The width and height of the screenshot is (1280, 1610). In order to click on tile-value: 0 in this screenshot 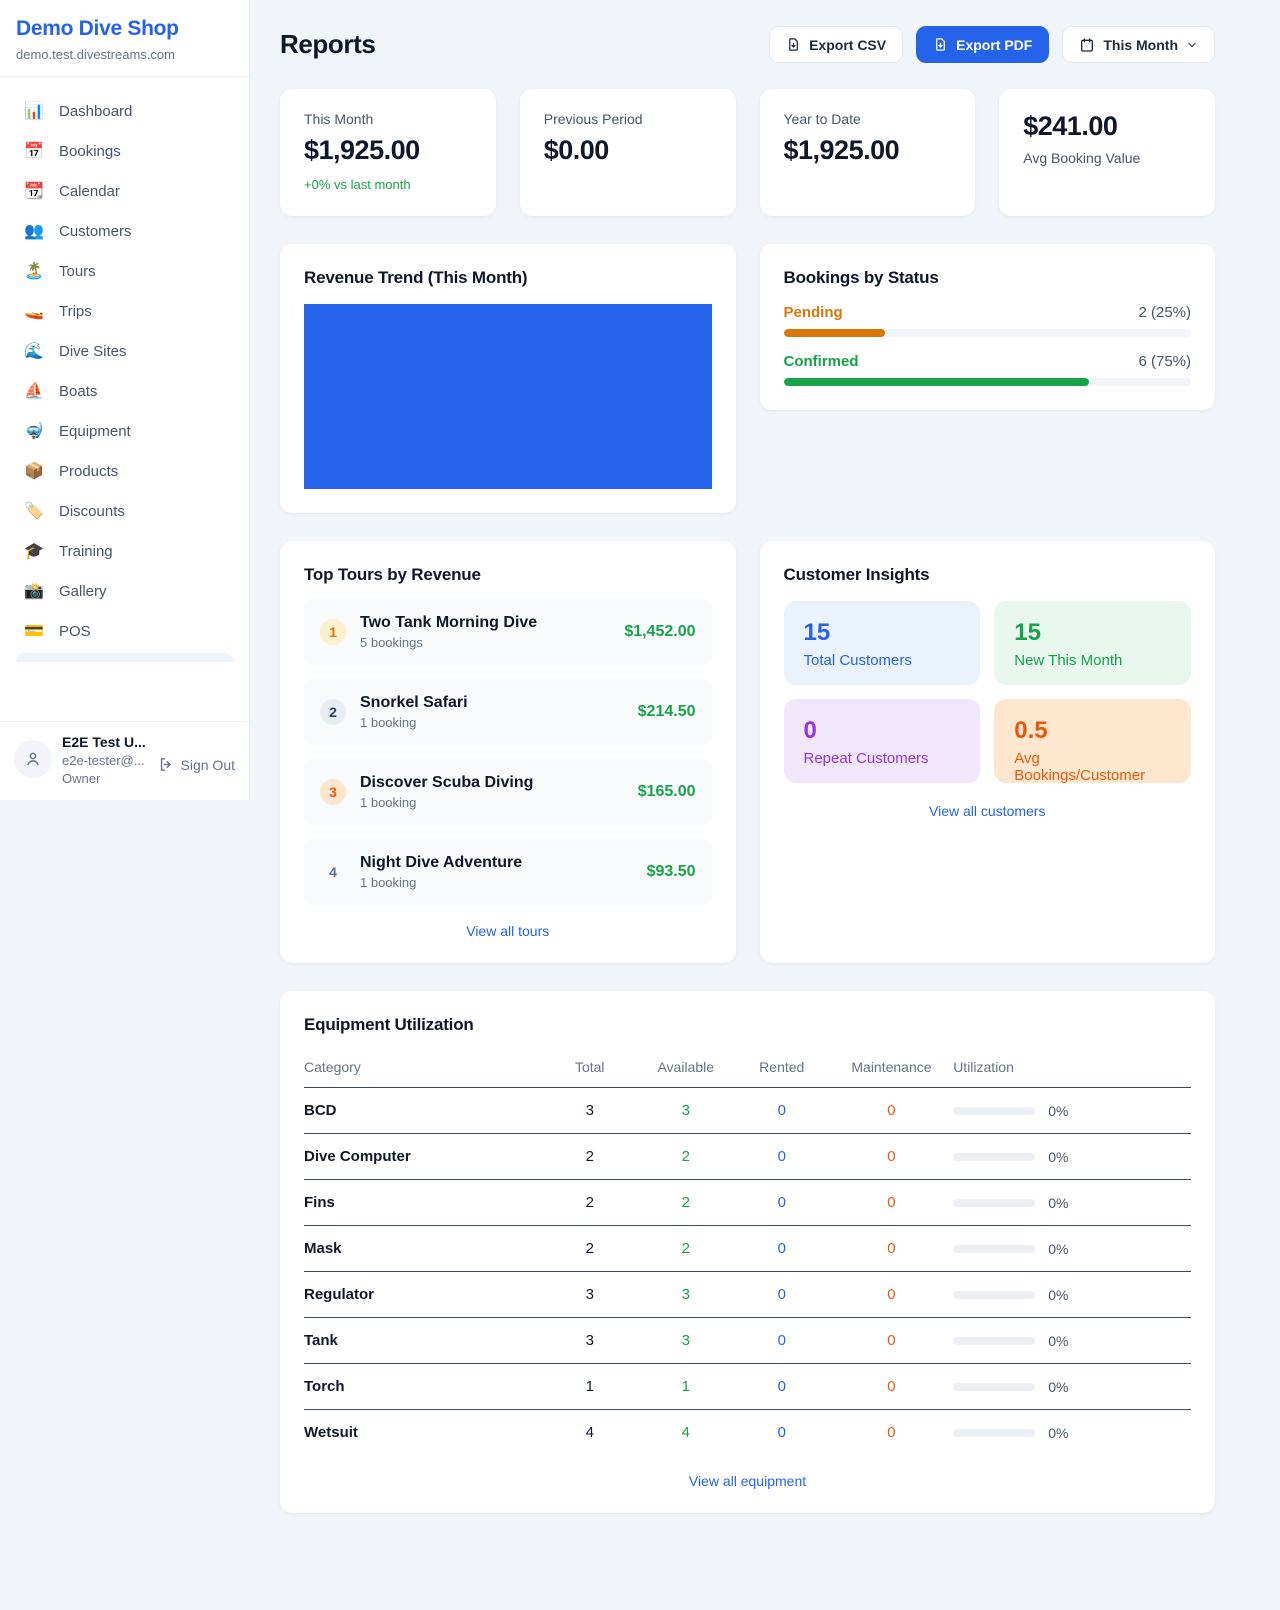, I will do `click(810, 730)`.